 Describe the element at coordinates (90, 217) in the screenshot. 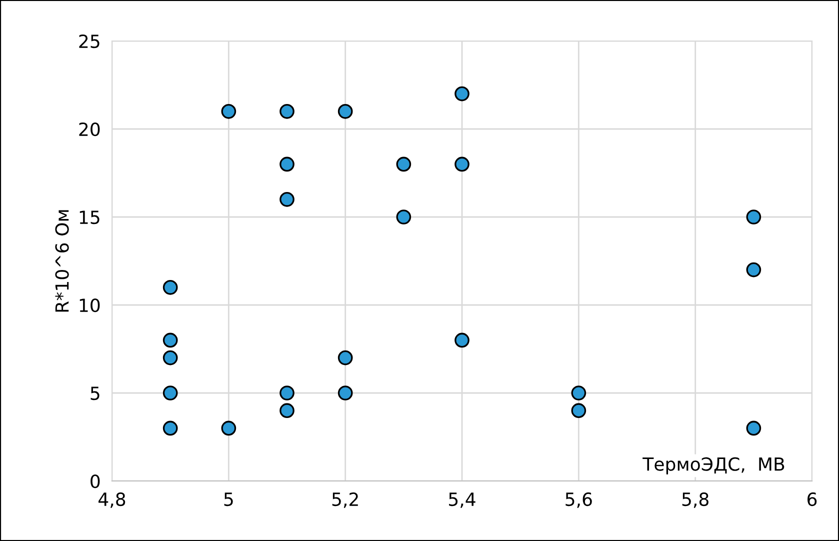

I see `y-tick-label: 15` at that location.